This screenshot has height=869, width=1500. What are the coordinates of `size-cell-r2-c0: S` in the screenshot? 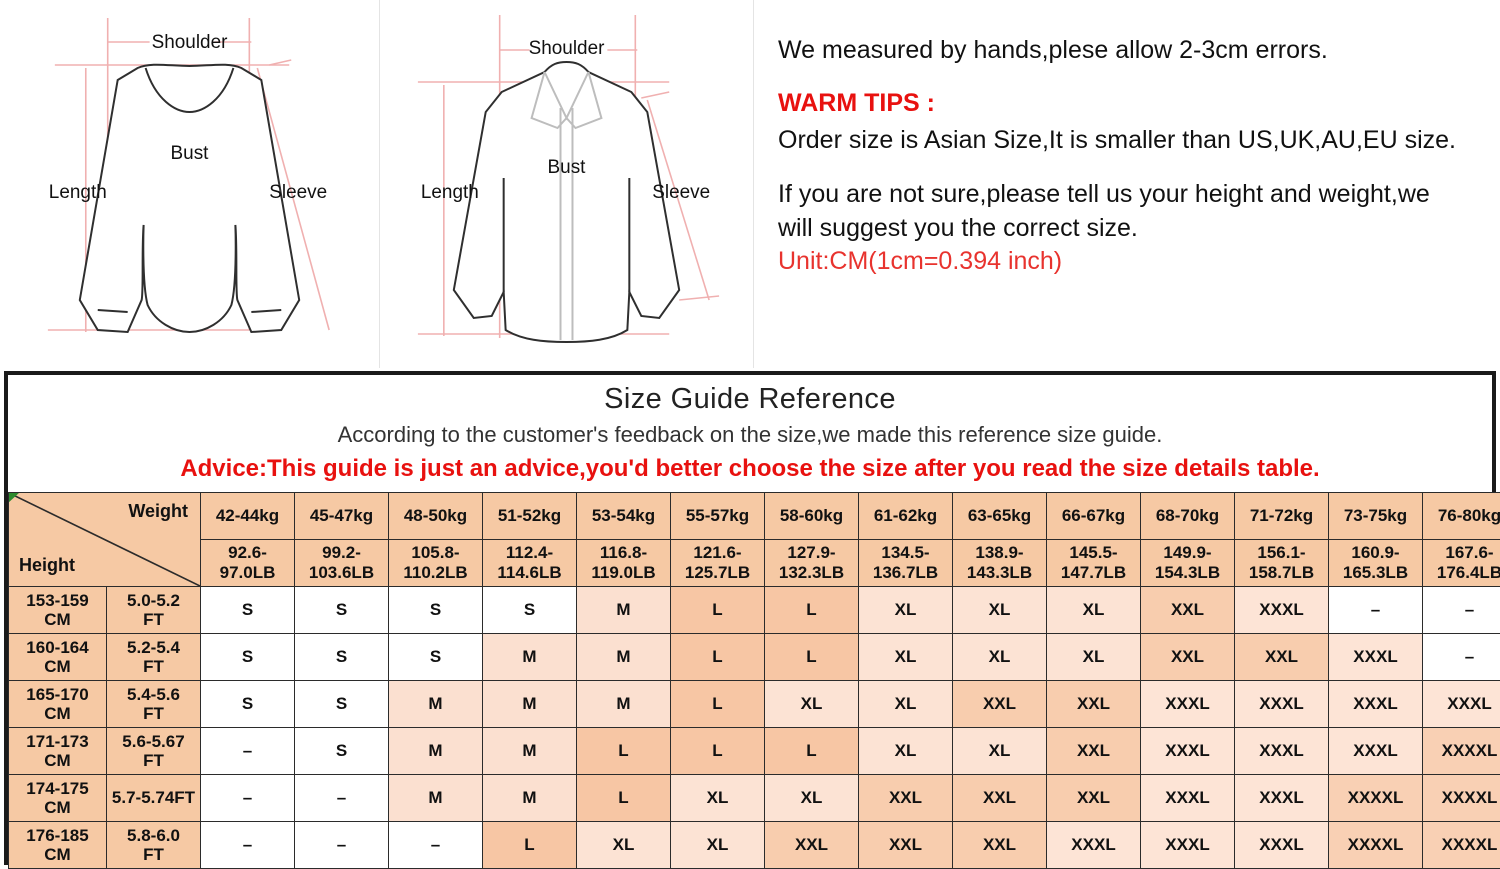 It's located at (247, 704).